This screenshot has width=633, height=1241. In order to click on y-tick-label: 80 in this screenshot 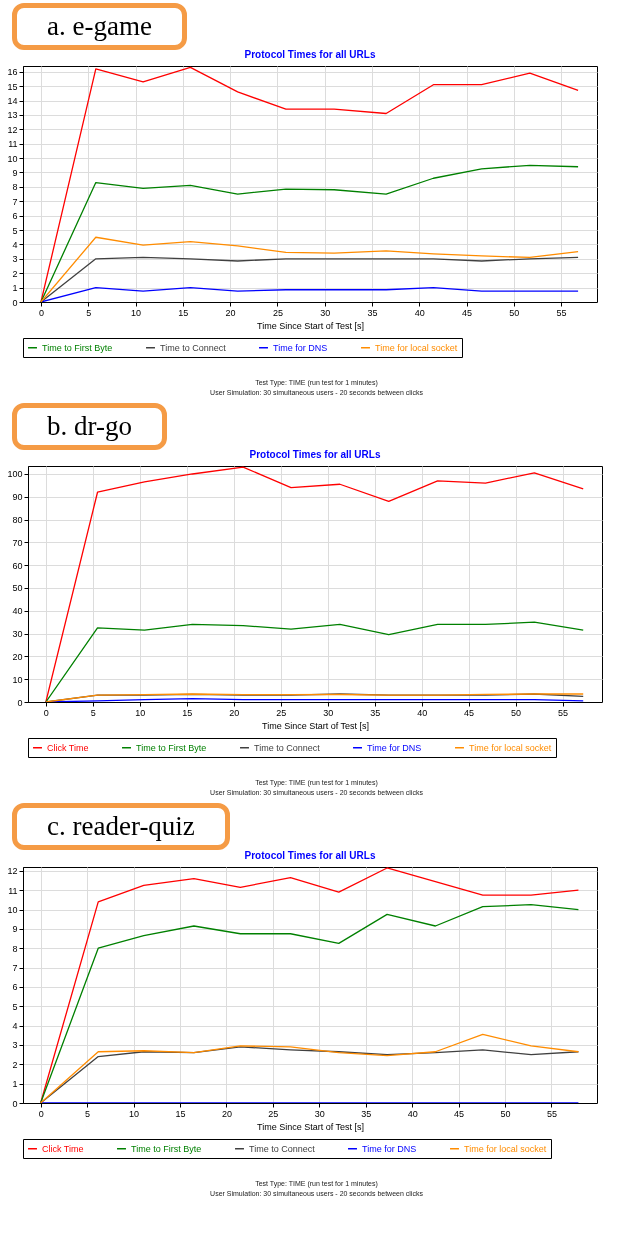, I will do `click(17, 520)`.